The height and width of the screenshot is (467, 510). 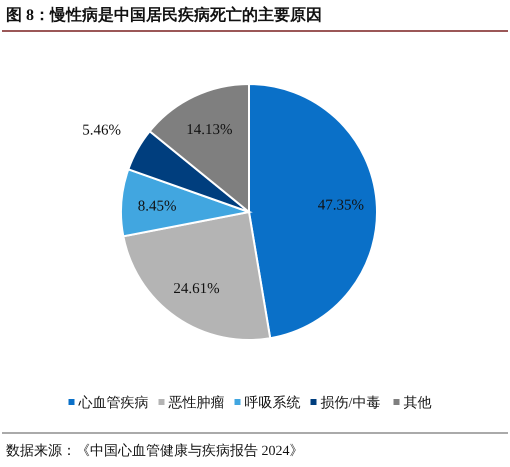 I want to click on data-label: 14.13%, so click(x=209, y=130).